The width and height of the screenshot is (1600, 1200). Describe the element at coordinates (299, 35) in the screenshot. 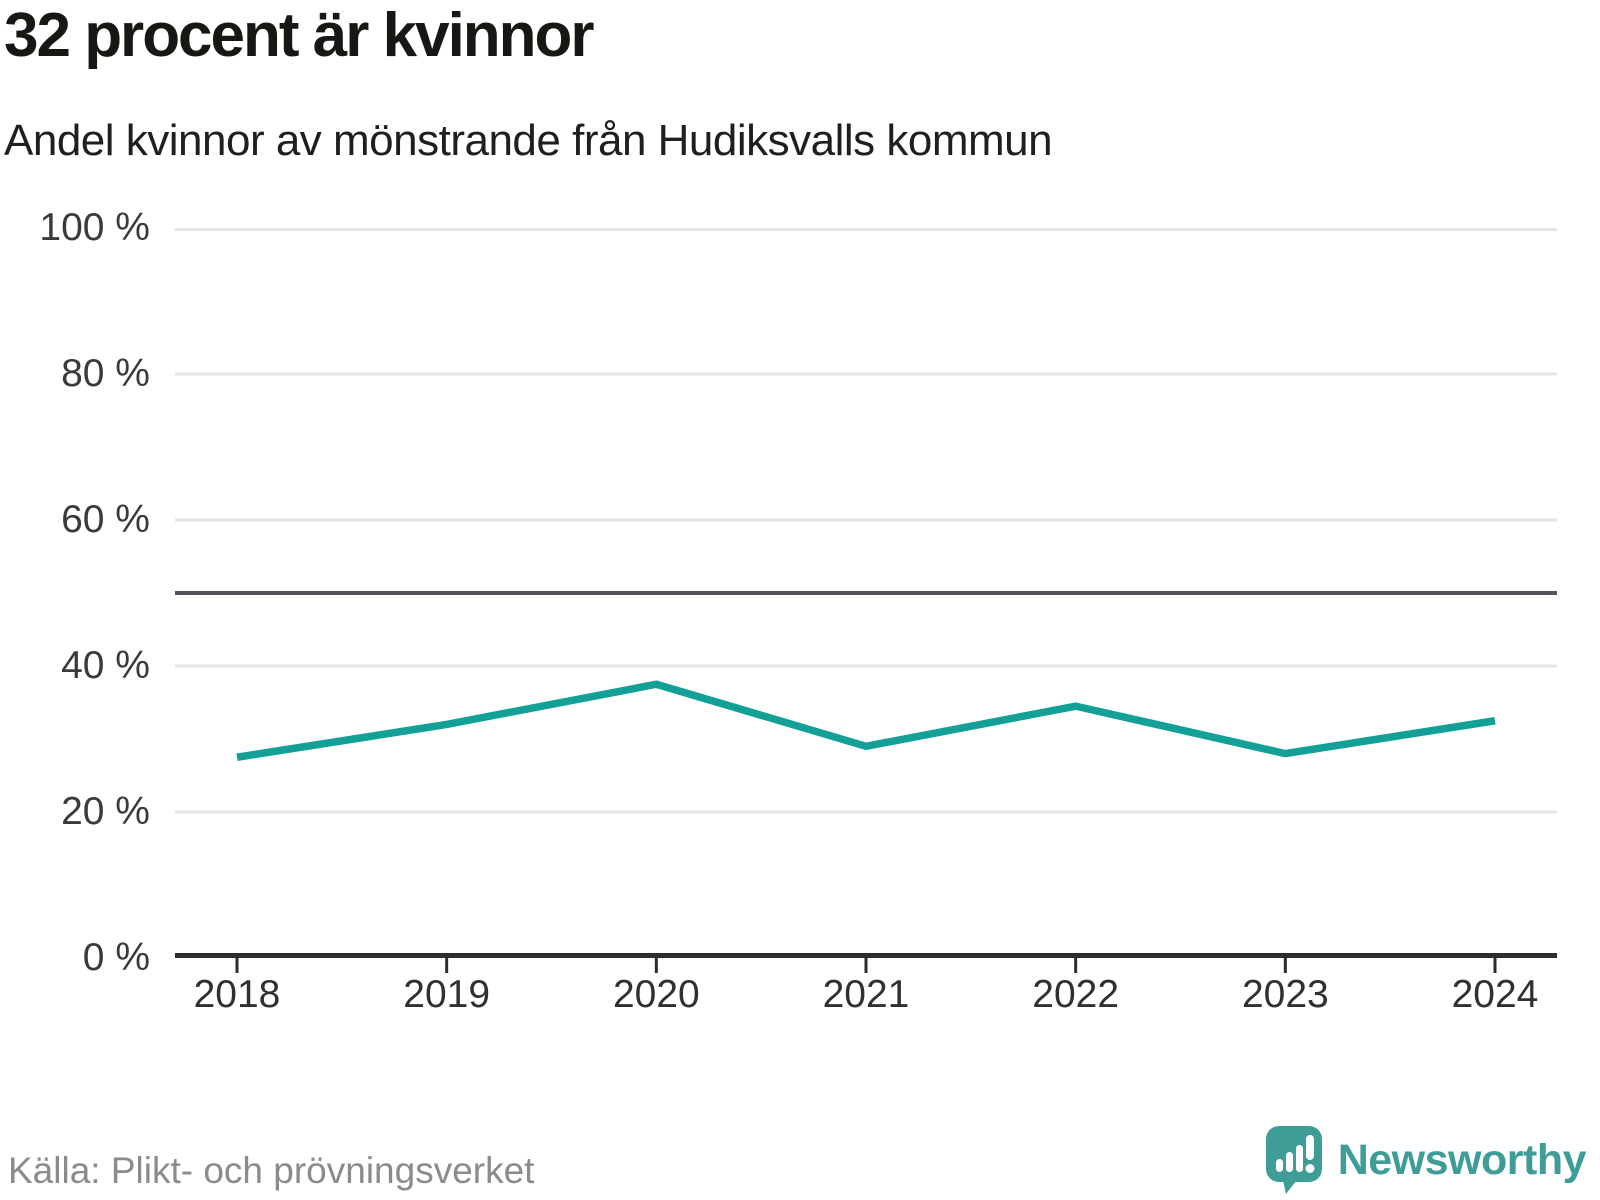

I see `chart-title: 32 procent är kvinnor` at that location.